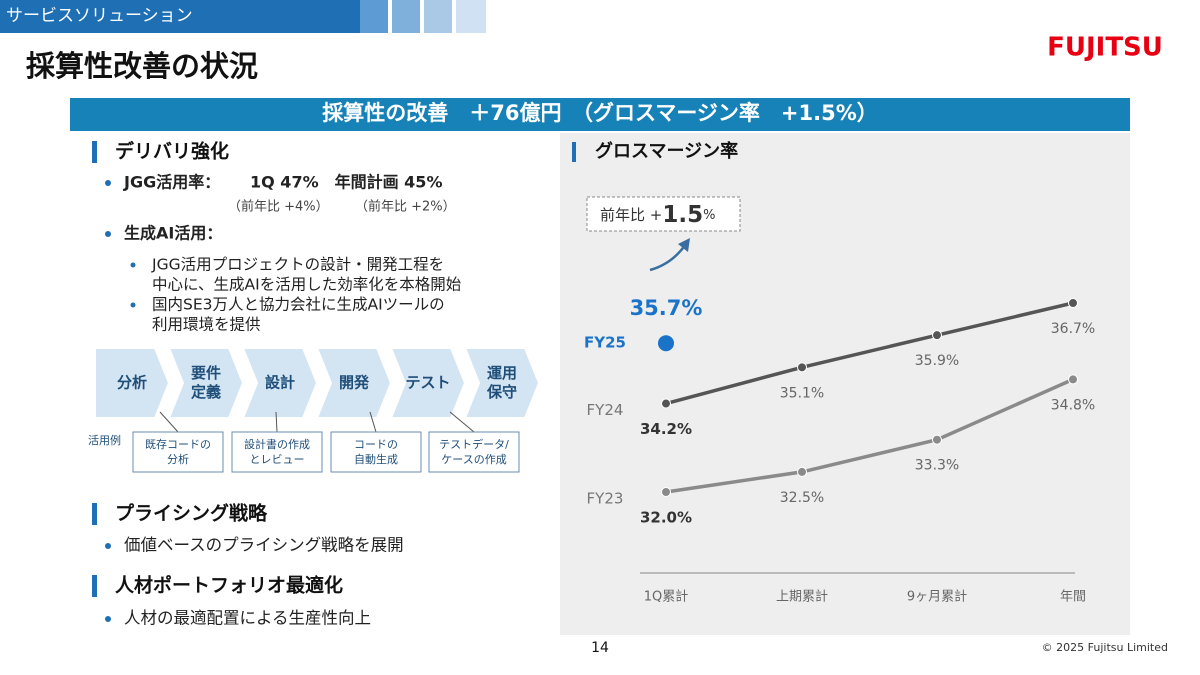 This screenshot has height=675, width=1200. I want to click on value-label: 34.2%, so click(666, 429).